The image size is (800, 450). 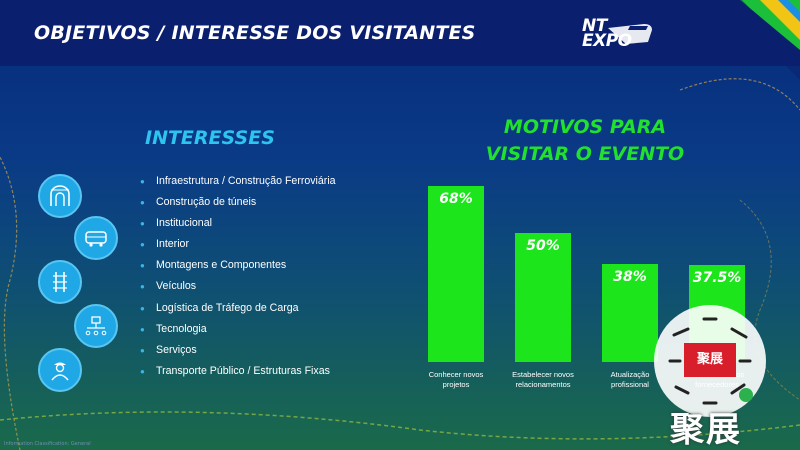 I want to click on category-label-line: profissional, so click(x=630, y=384).